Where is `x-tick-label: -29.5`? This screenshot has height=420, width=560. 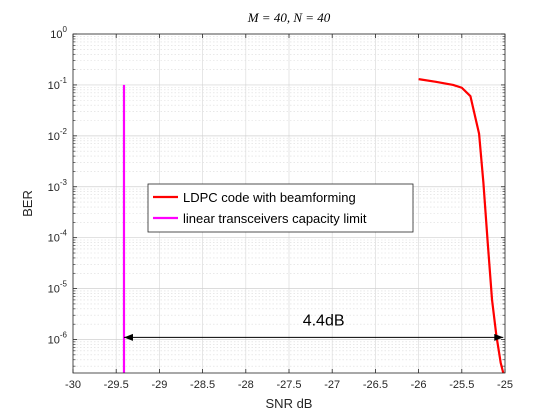
x-tick-label: -29.5 is located at coordinates (116, 385).